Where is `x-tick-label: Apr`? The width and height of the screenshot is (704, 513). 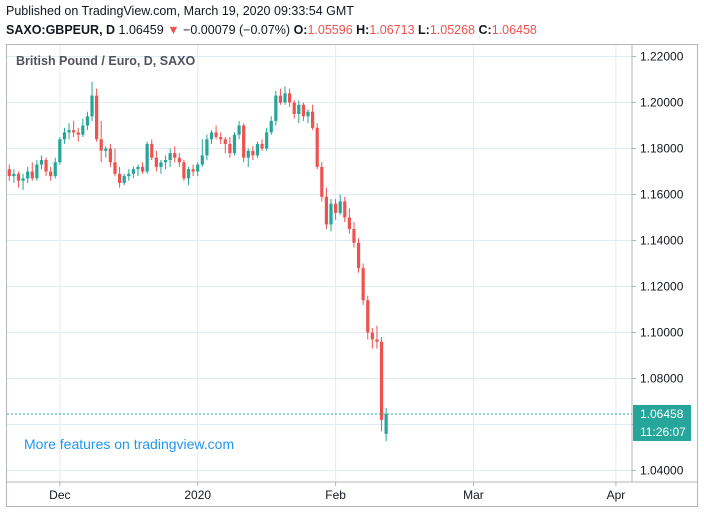
x-tick-label: Apr is located at coordinates (616, 495).